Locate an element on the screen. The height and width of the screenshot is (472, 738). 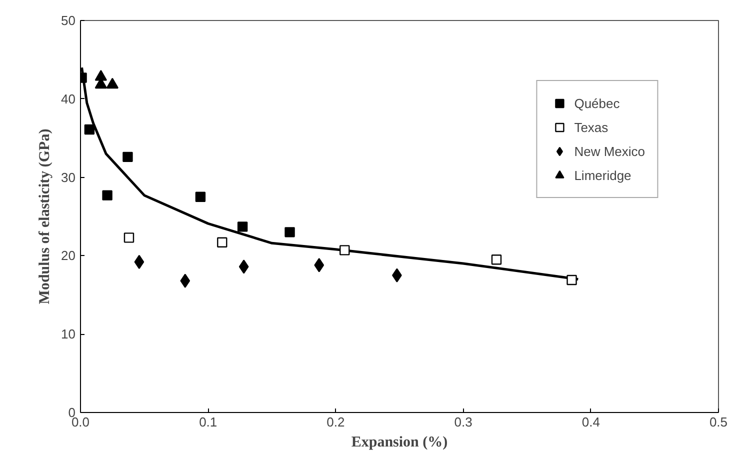
y-tick-label: 40 is located at coordinates (68, 98).